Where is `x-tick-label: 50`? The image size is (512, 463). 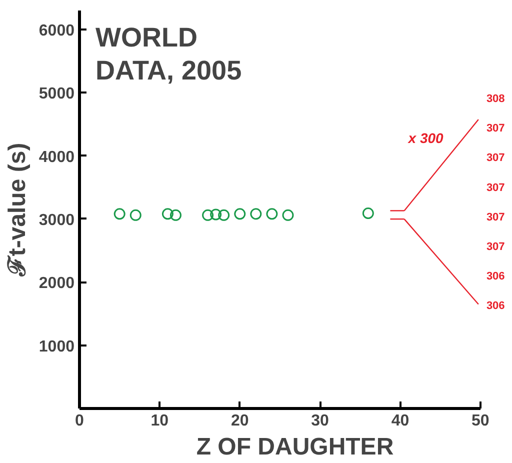
x-tick-label: 50 is located at coordinates (481, 421).